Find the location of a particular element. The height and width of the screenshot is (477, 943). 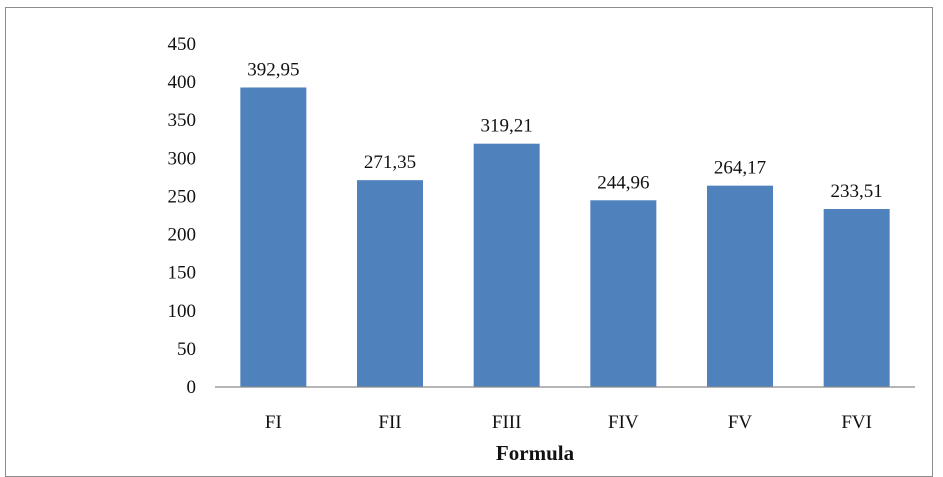

data-label: 233,51 is located at coordinates (857, 191).